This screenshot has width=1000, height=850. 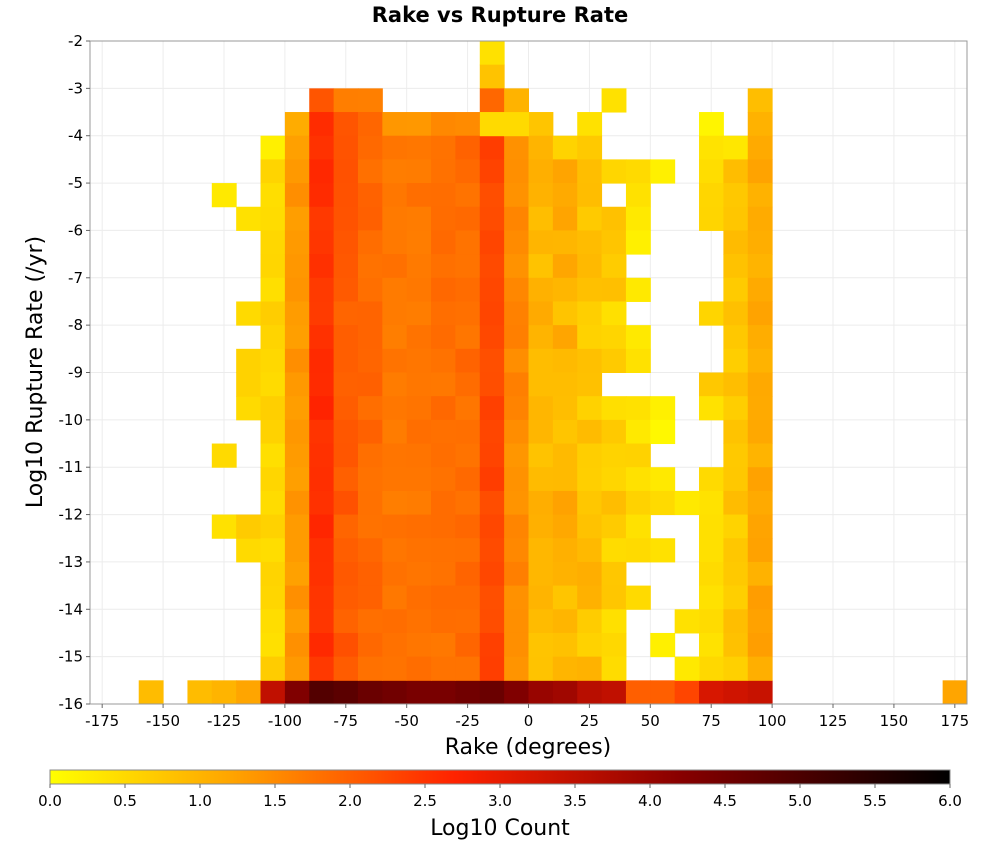 I want to click on x-tick-label: 100, so click(x=772, y=721).